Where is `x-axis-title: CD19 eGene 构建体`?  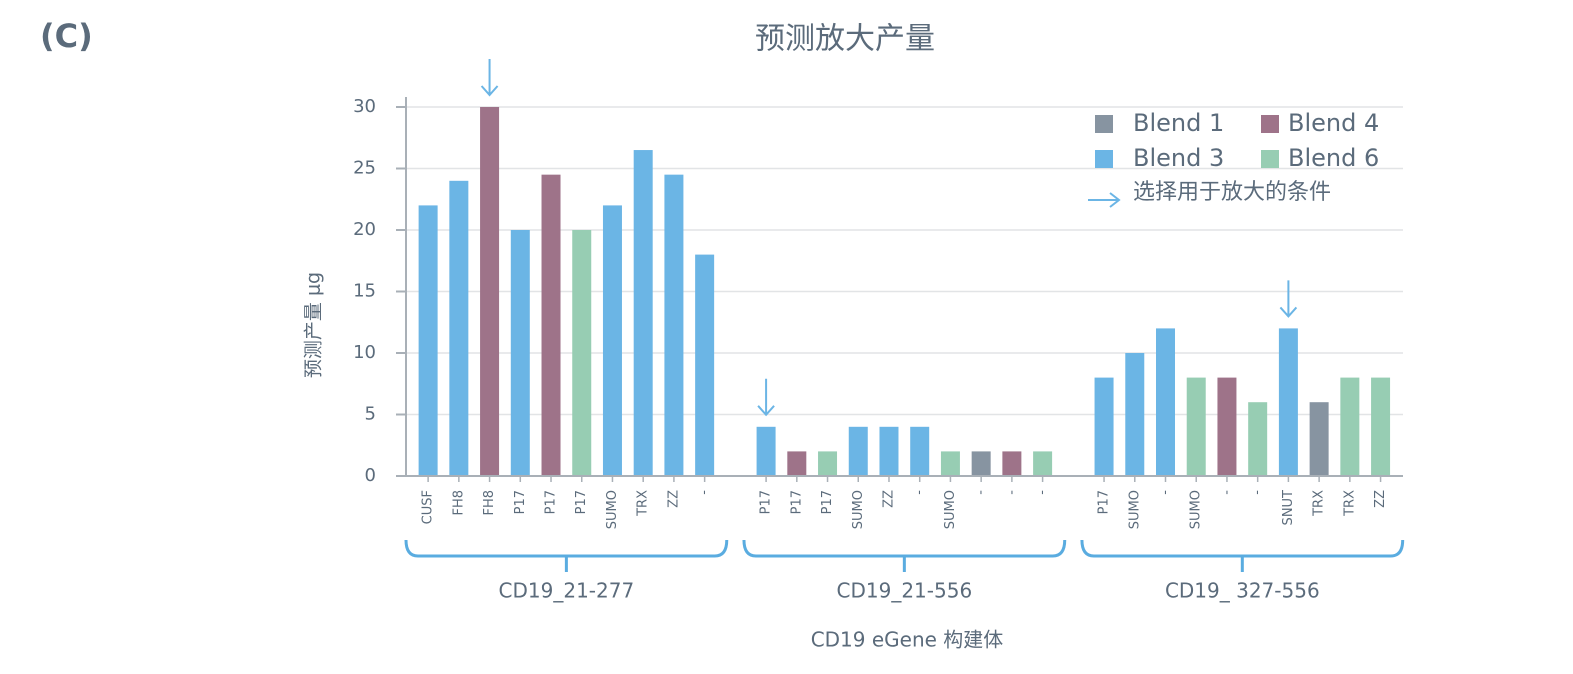 x-axis-title: CD19 eGene 构建体 is located at coordinates (907, 640).